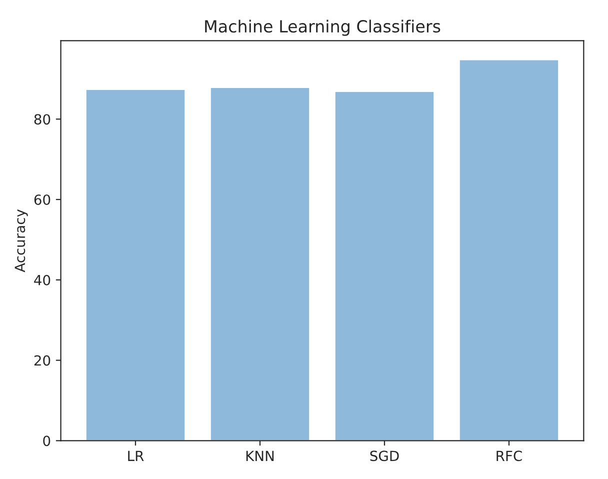  Describe the element at coordinates (509, 456) in the screenshot. I see `x-tick-label: RFC` at that location.